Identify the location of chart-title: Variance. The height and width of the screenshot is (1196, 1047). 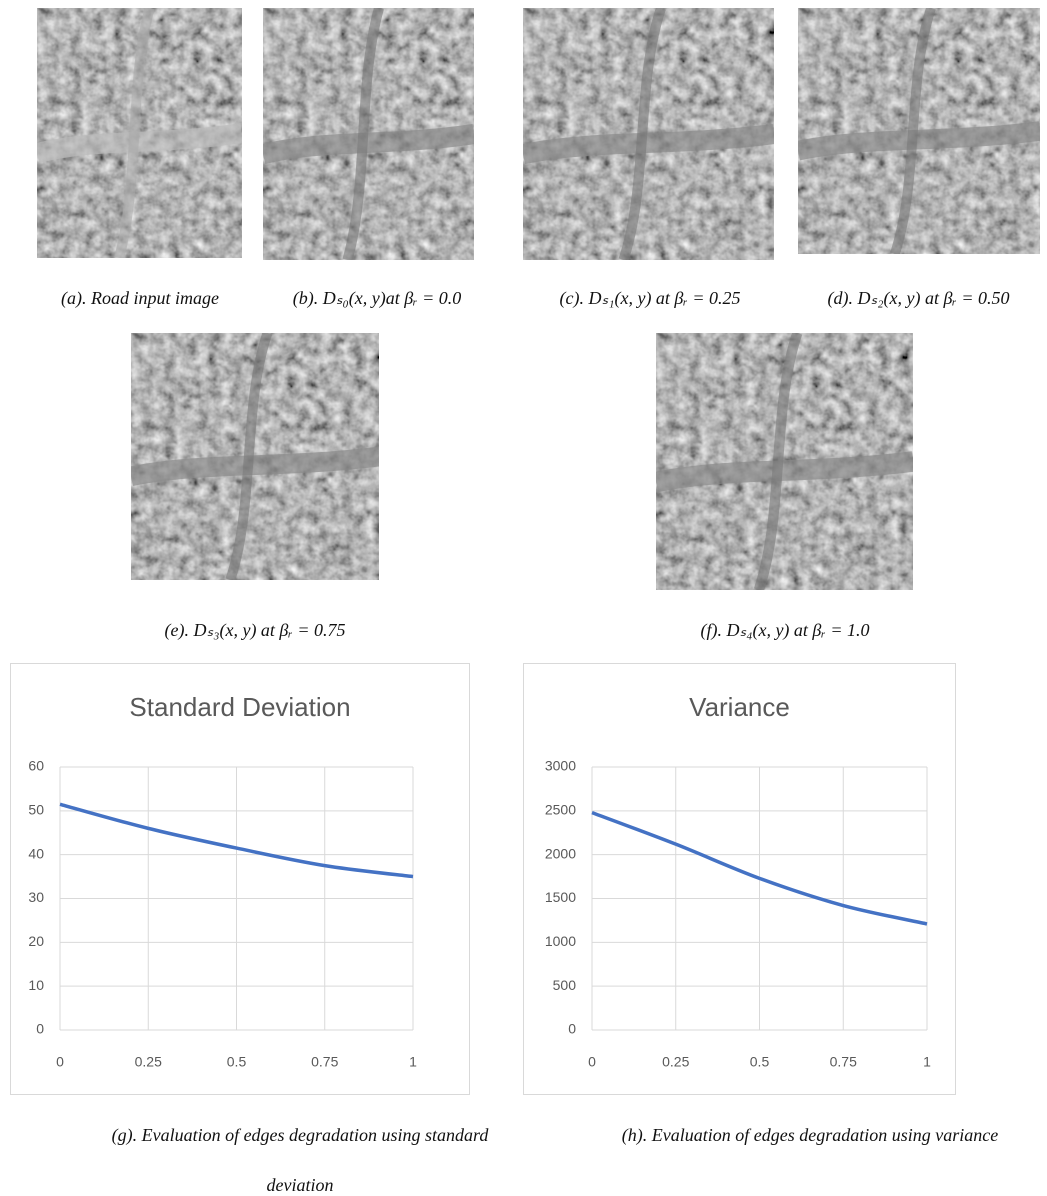
(739, 707).